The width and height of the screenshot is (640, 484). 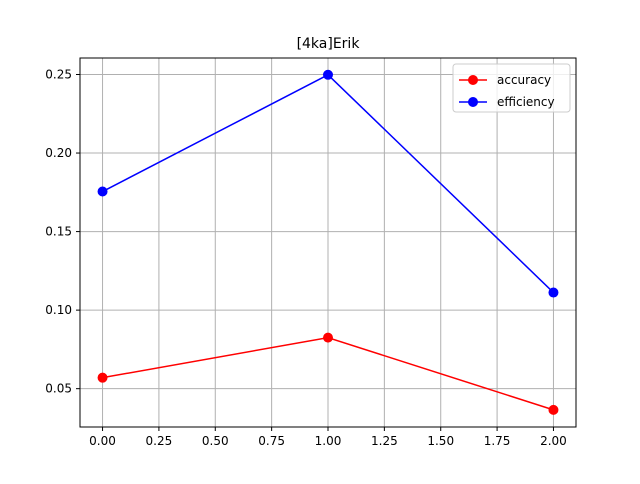 What do you see at coordinates (58, 153) in the screenshot?
I see `y-tick-label: 0.20` at bounding box center [58, 153].